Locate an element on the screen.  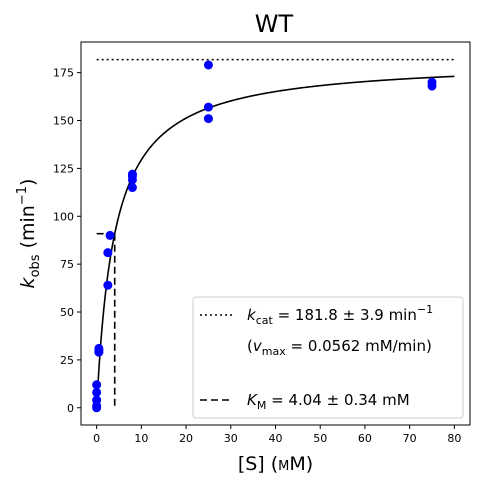
y-tick-label: 125 is located at coordinates (63, 168).